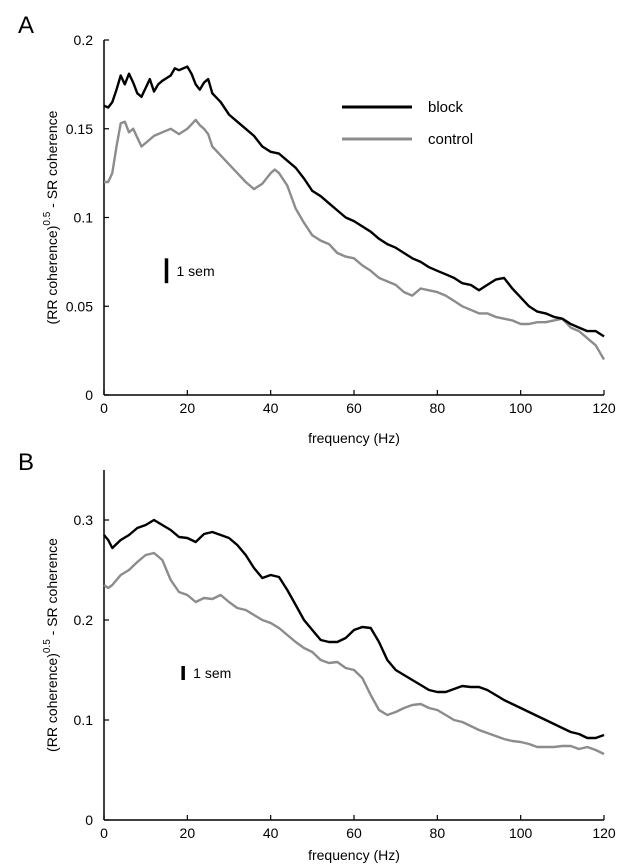 The image size is (630, 865). What do you see at coordinates (79, 129) in the screenshot?
I see `y-tick-label: 0.15` at bounding box center [79, 129].